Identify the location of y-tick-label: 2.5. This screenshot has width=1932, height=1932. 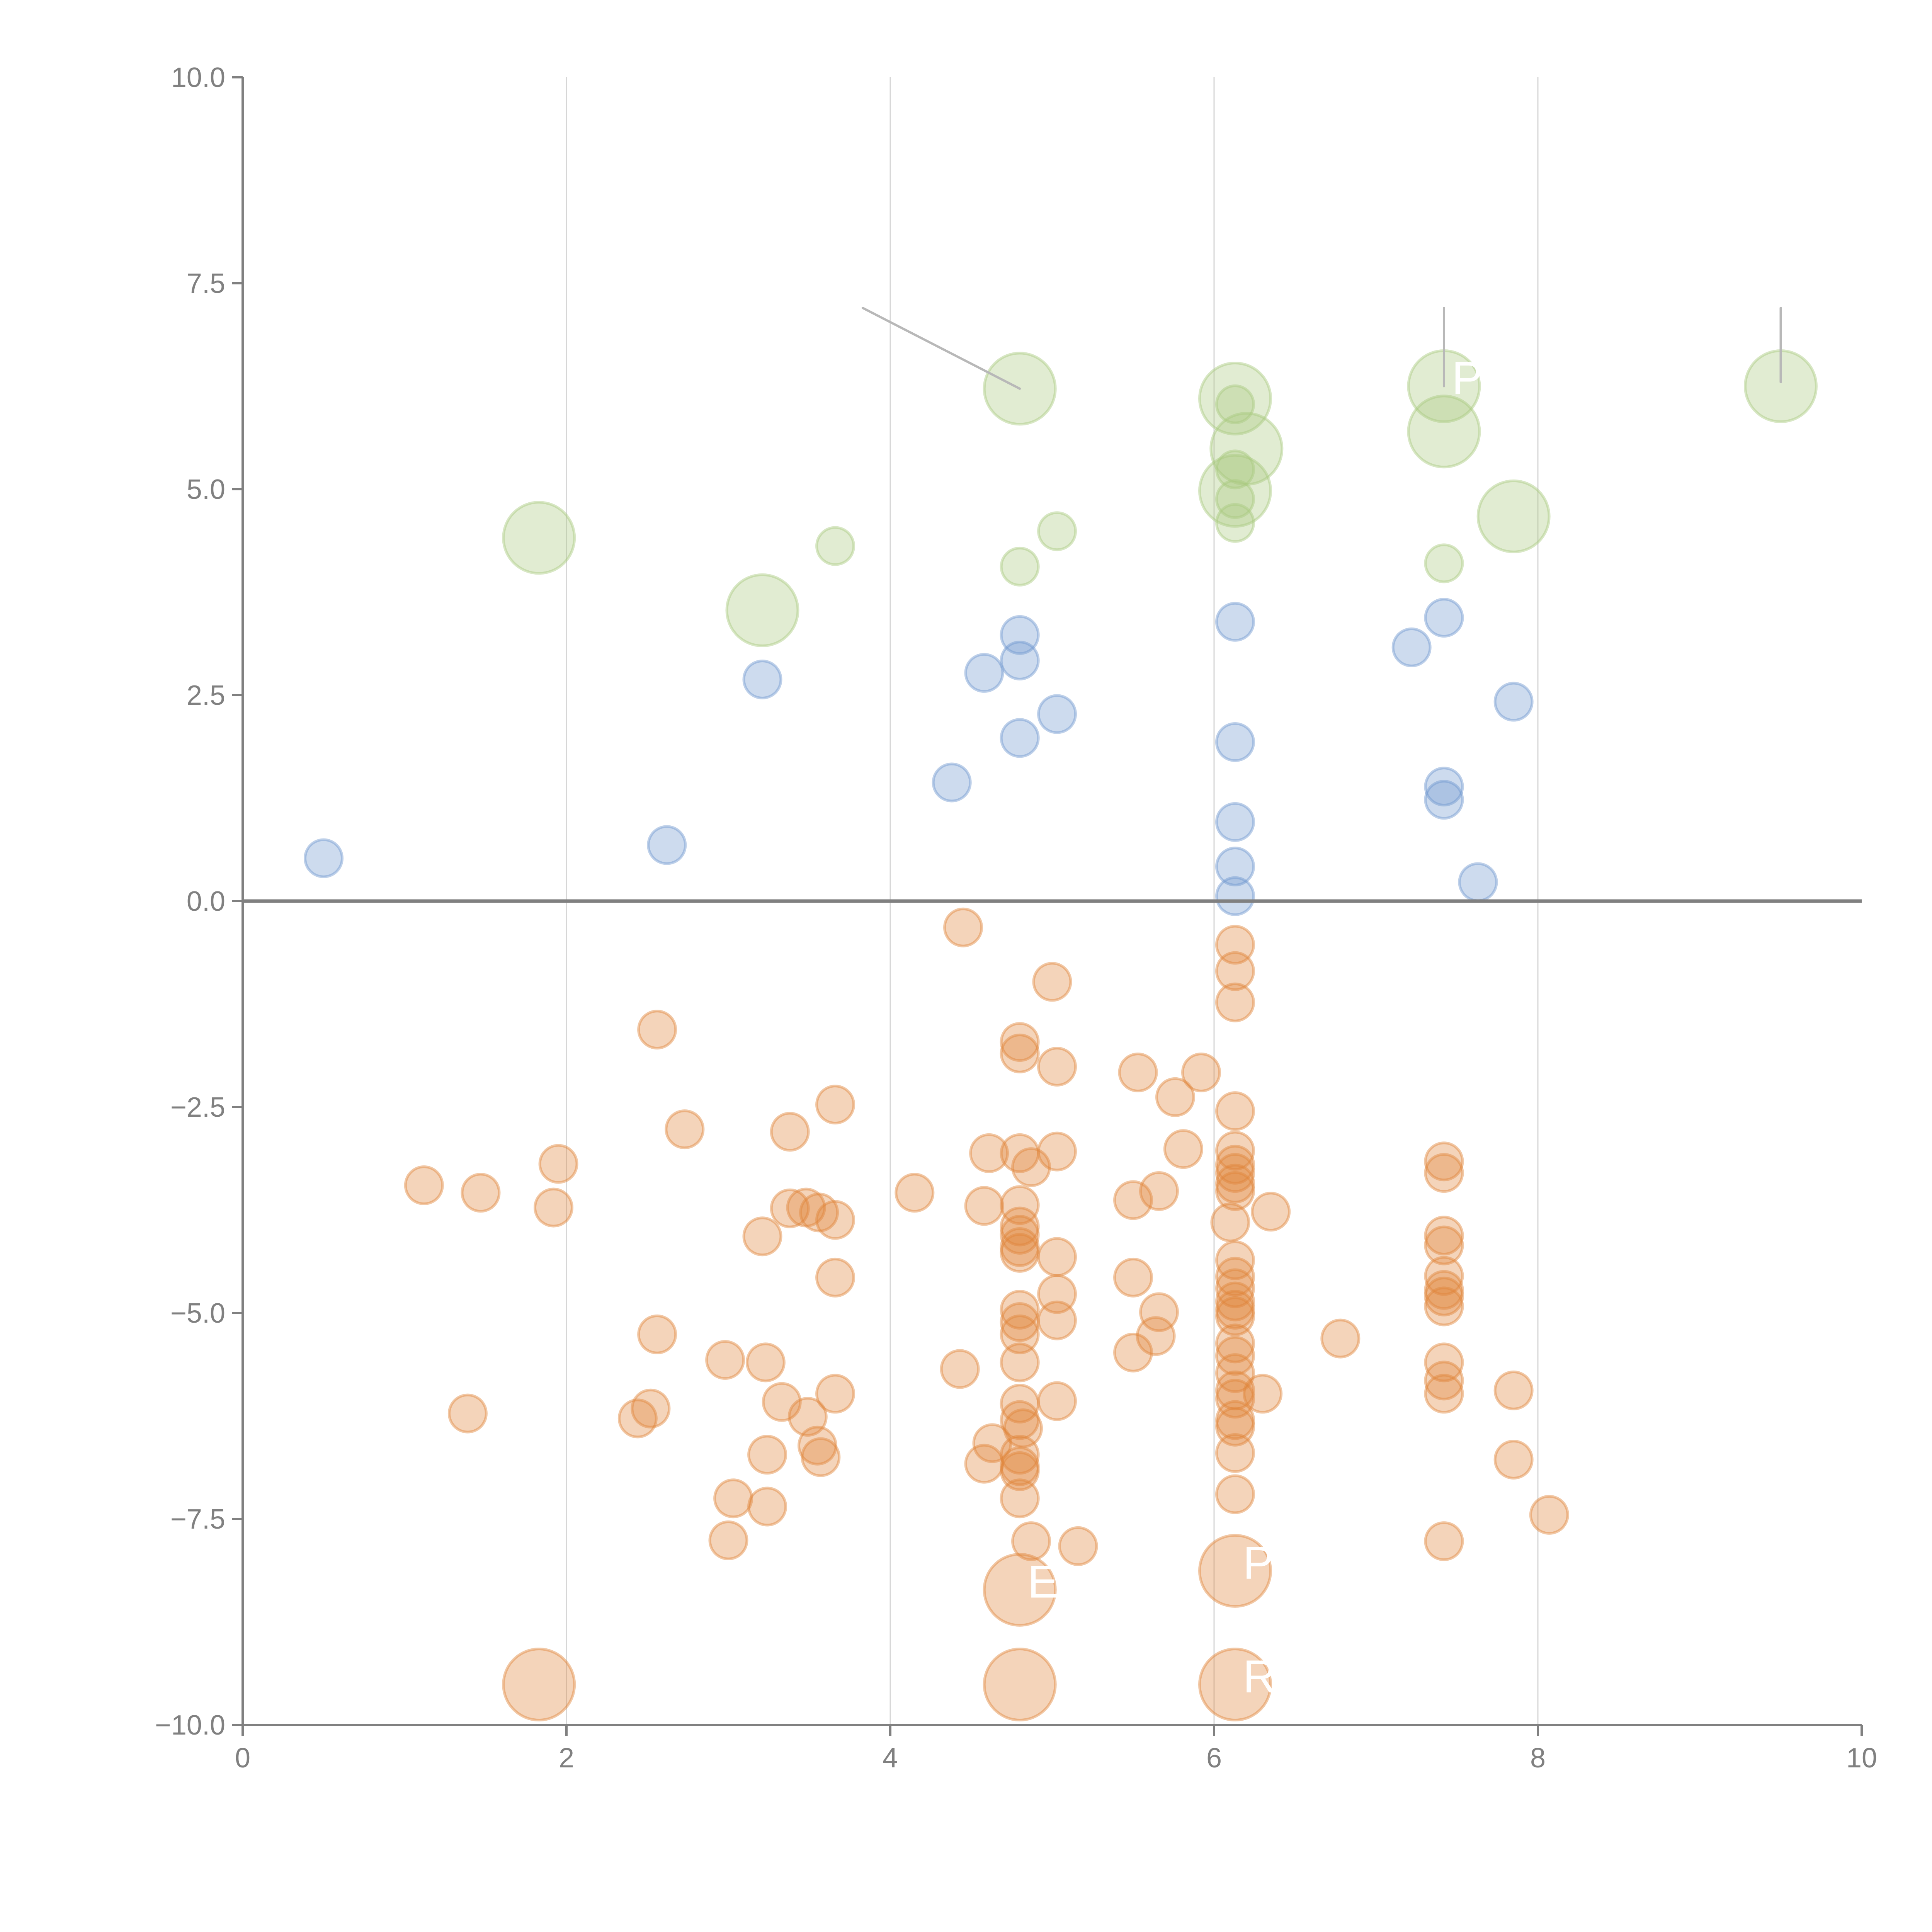
(206, 695).